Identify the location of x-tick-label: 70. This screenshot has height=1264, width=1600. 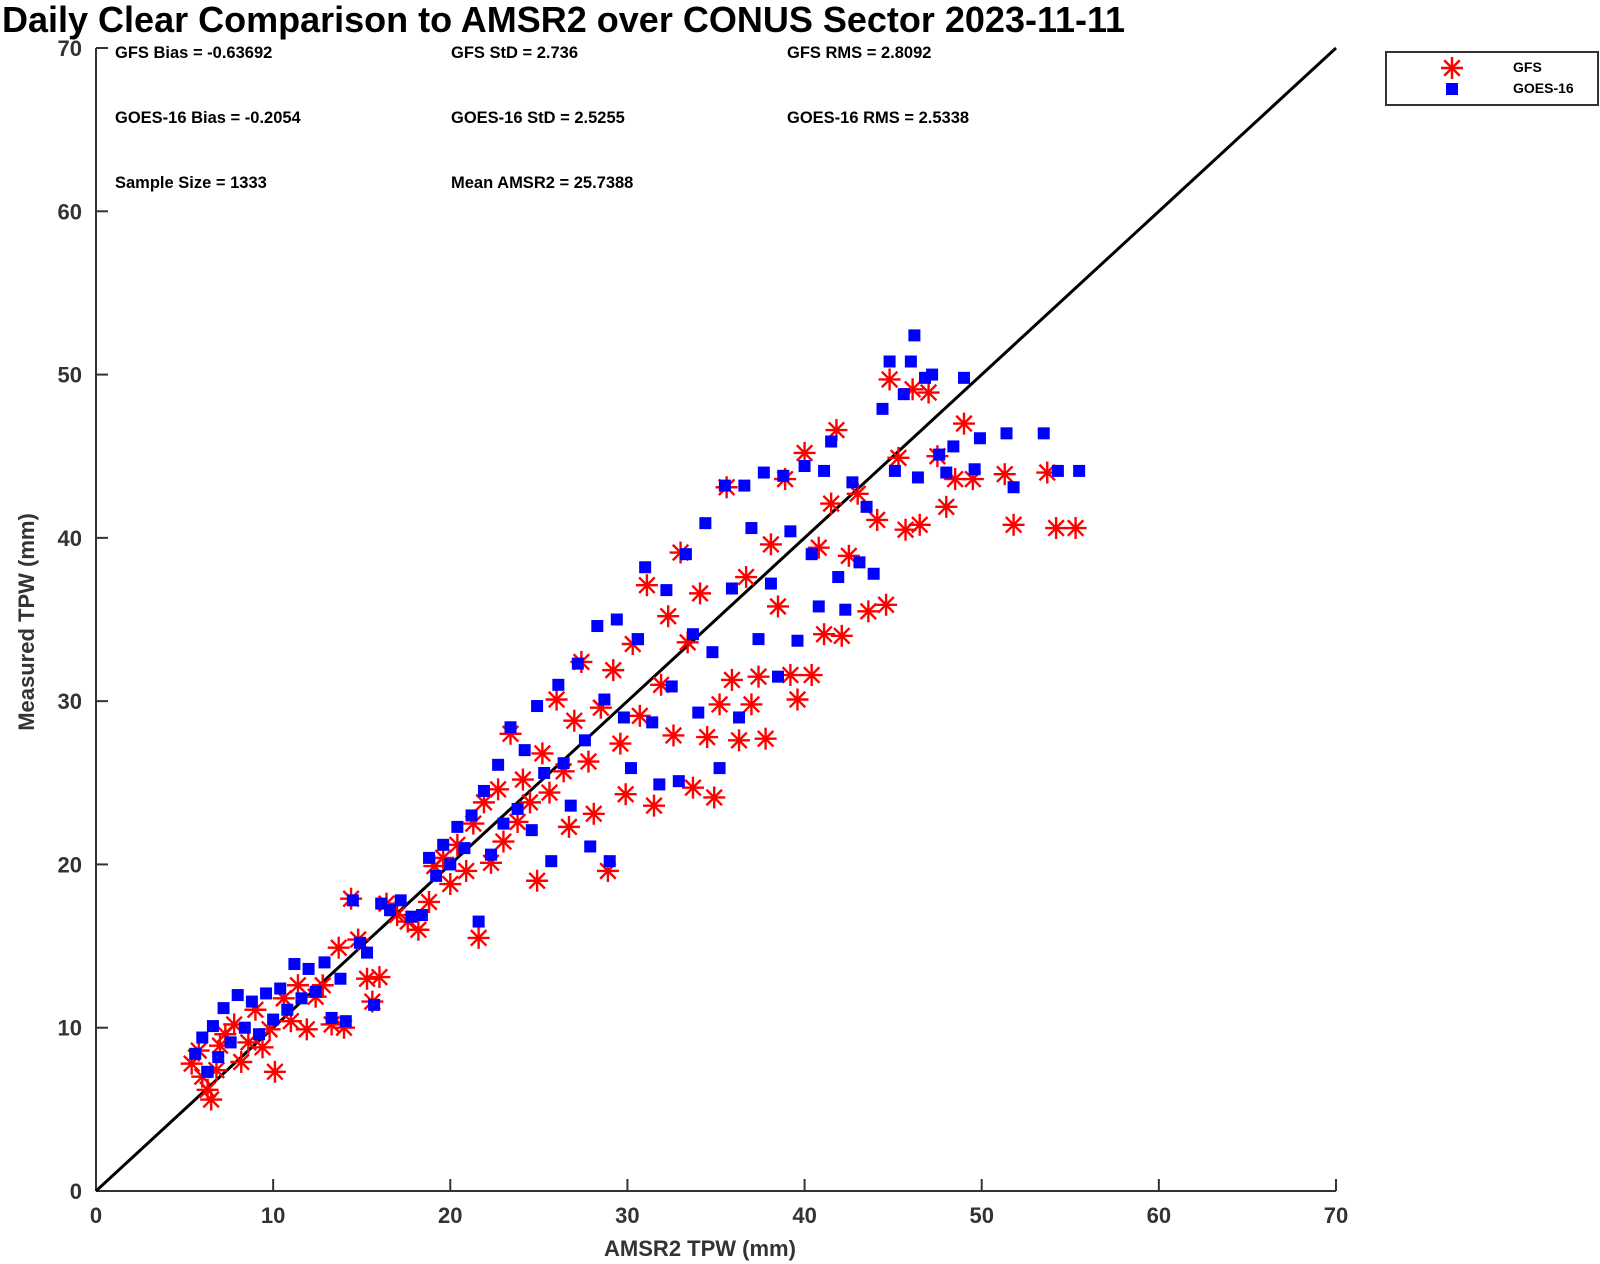
(1336, 1215).